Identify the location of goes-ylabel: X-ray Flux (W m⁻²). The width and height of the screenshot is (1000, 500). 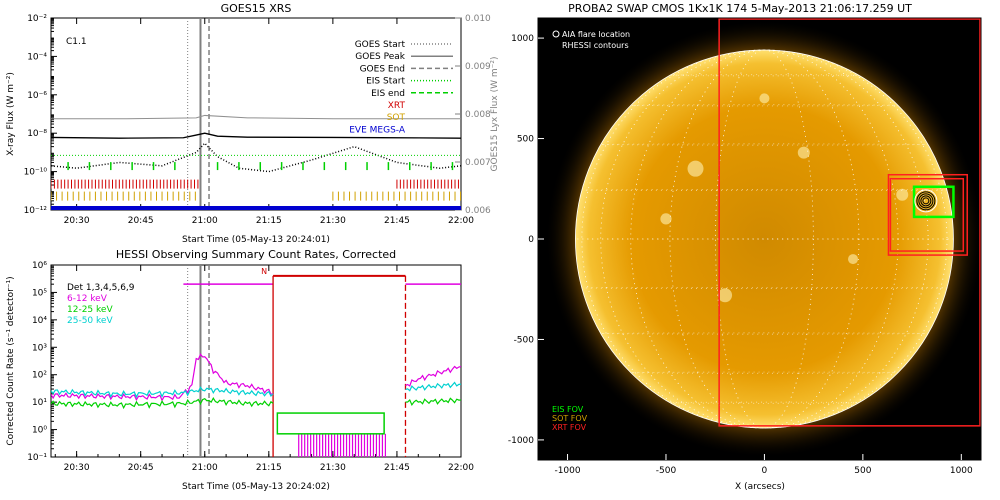
(11, 114).